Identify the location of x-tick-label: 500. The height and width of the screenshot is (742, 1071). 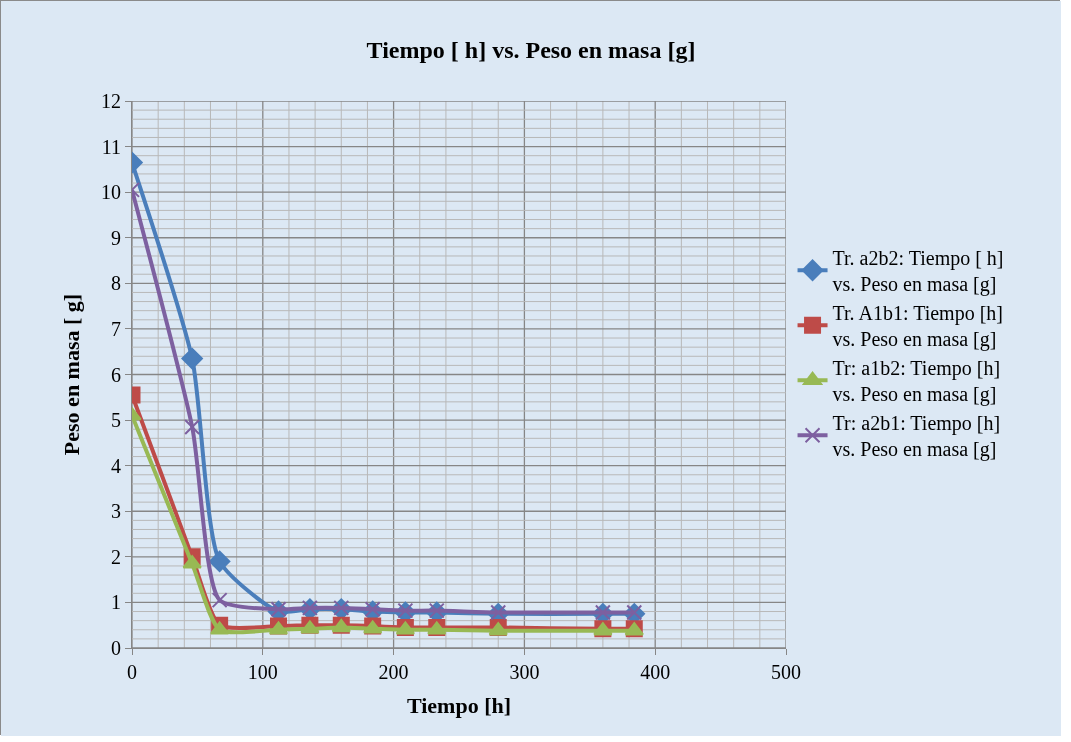
(786, 672).